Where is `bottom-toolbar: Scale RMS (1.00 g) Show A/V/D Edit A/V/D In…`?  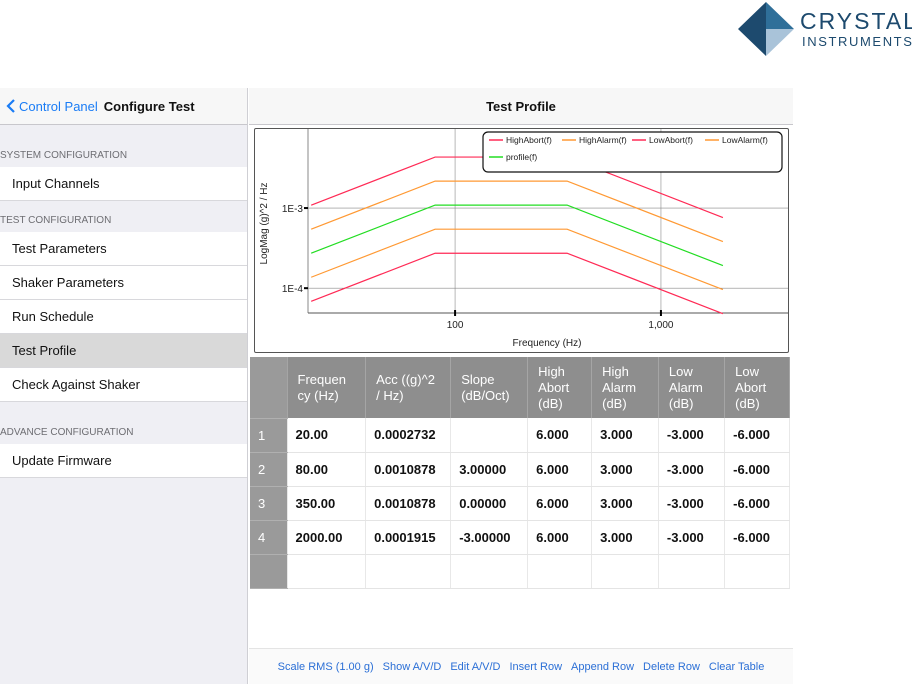
bottom-toolbar: Scale RMS (1.00 g) Show A/V/D Edit A/V/D In… is located at coordinates (521, 666).